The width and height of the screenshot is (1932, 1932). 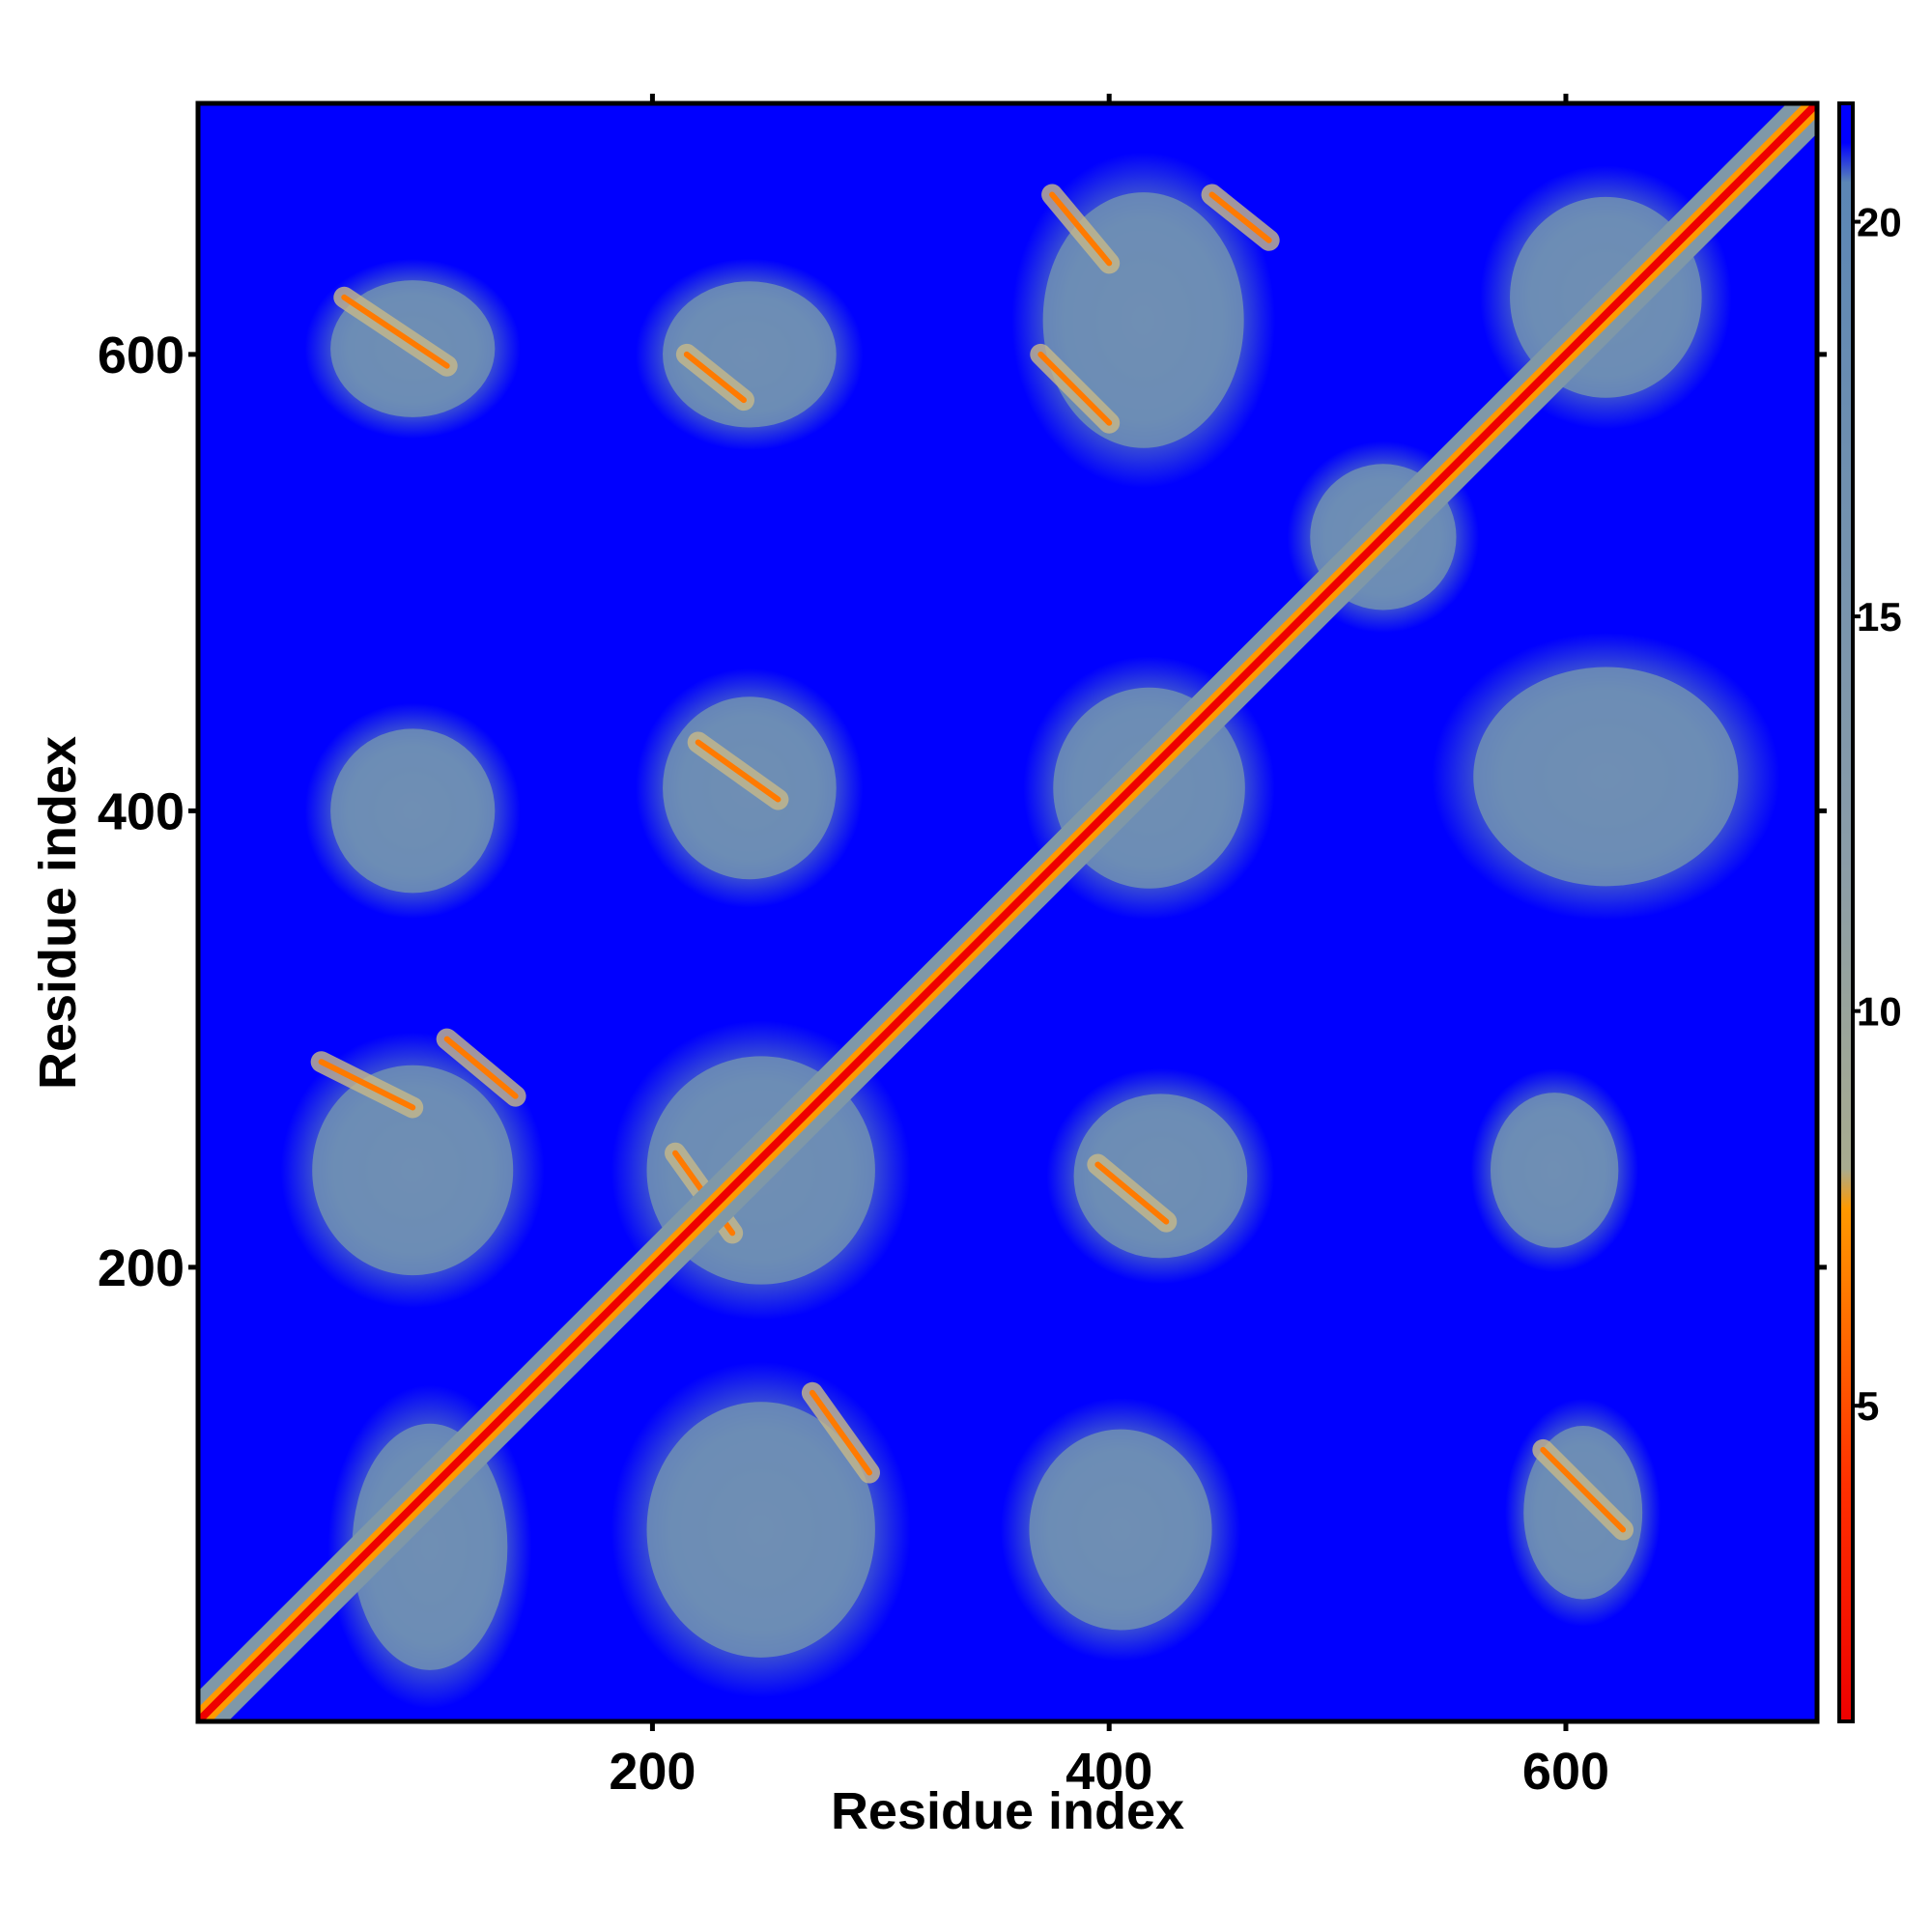 I want to click on colorbar-tick-label-5: 5, so click(x=1868, y=1406).